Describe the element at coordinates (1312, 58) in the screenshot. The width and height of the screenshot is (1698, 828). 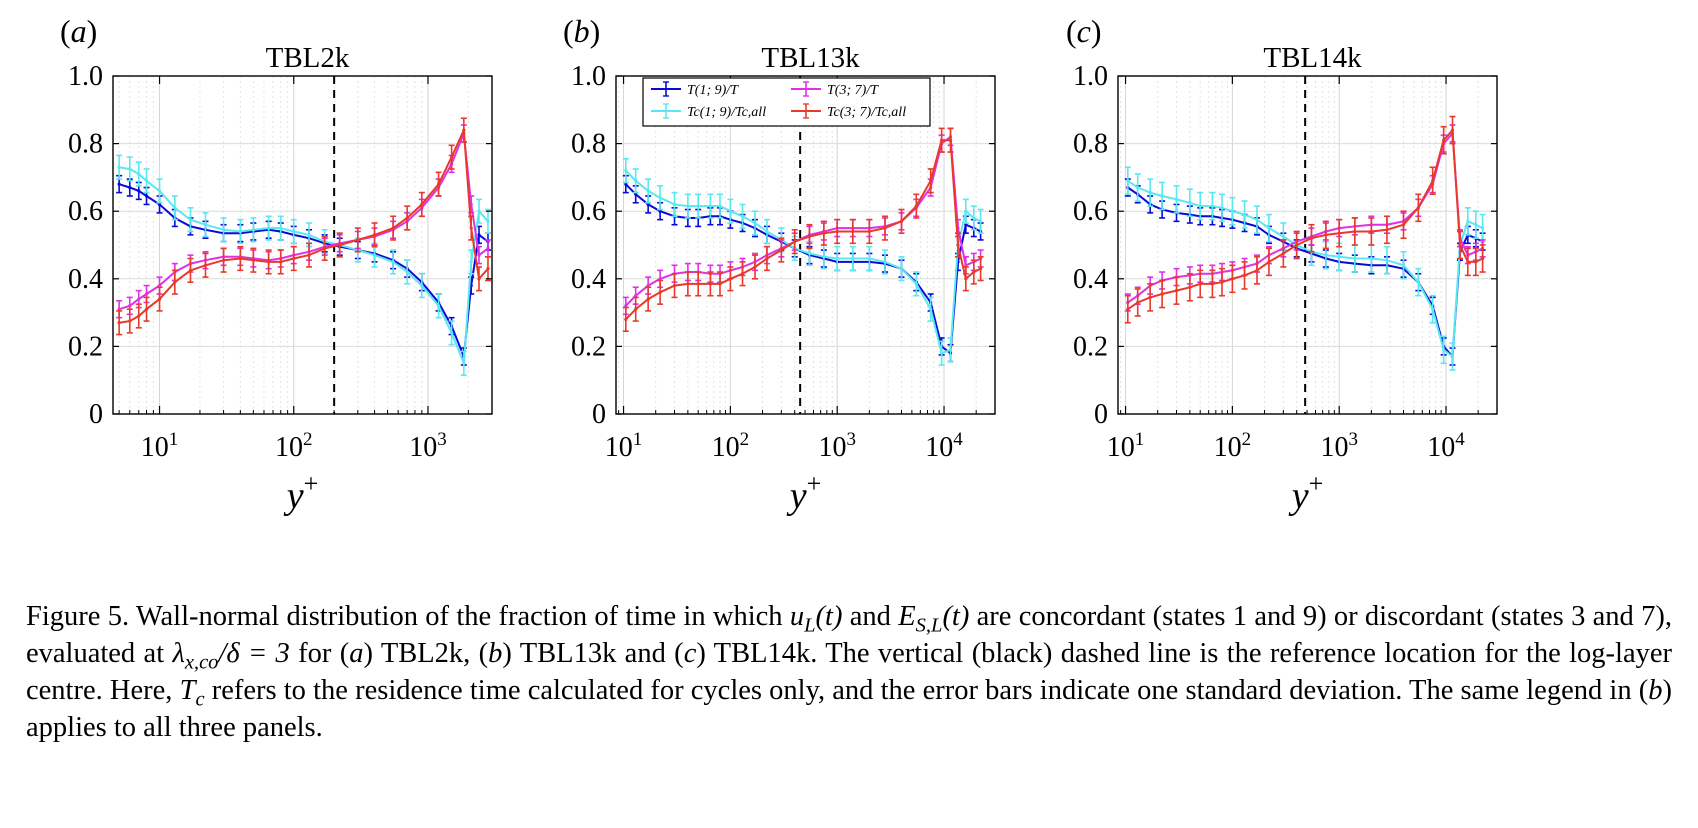
I see `panel-title: TBL14k` at that location.